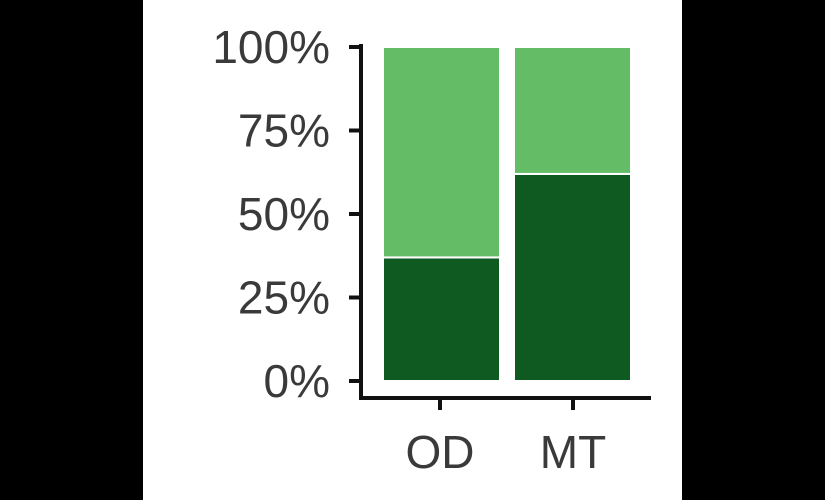  What do you see at coordinates (297, 381) in the screenshot?
I see `y-tick-label: 0%` at bounding box center [297, 381].